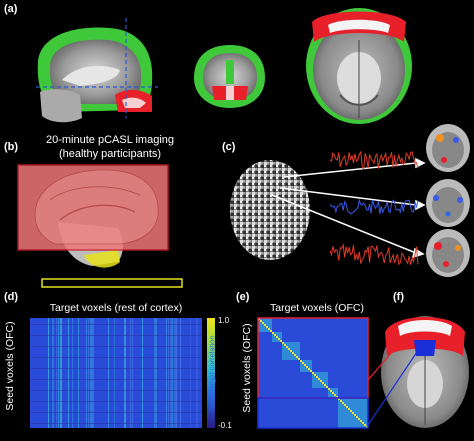 Image resolution: width=474 pixels, height=441 pixels. I want to click on panel-b-yellow-slab, so click(112, 283).